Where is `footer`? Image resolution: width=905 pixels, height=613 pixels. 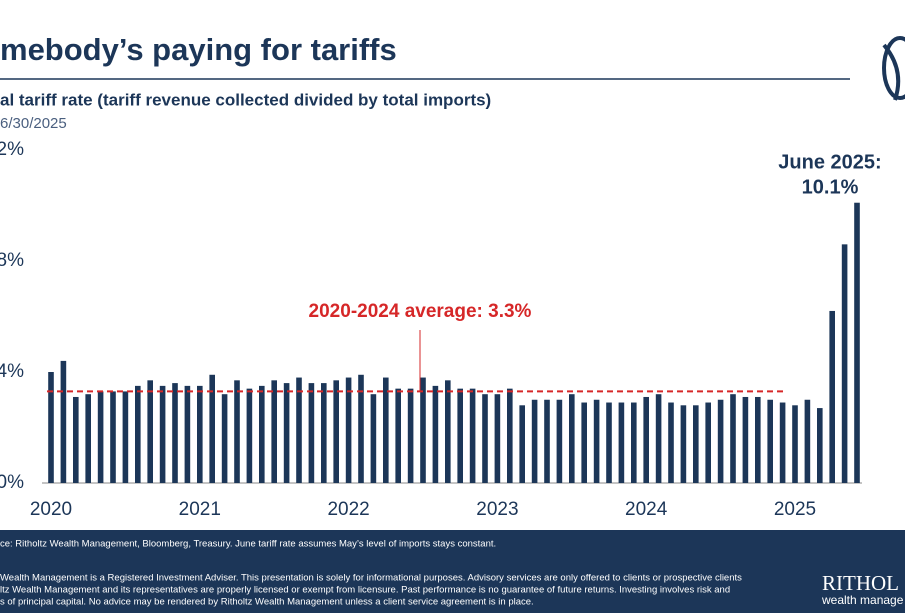
footer is located at coordinates (452, 571).